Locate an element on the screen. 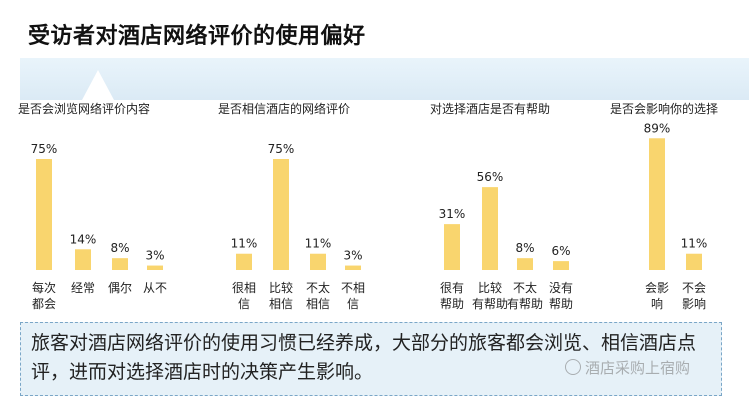 Image resolution: width=749 pixels, height=400 pixels. category-label: 不太有帮助 is located at coordinates (525, 295).